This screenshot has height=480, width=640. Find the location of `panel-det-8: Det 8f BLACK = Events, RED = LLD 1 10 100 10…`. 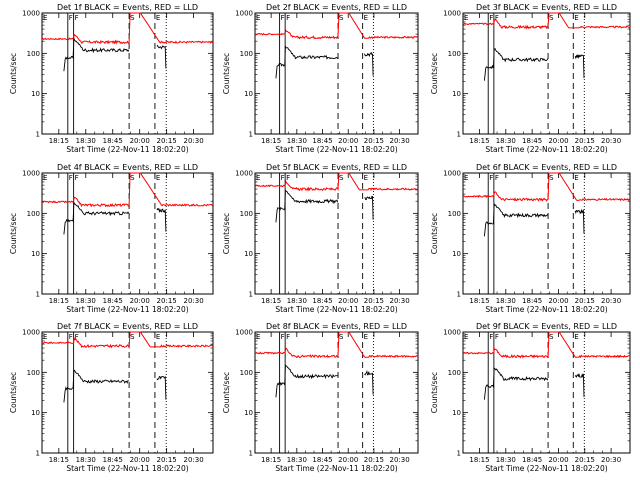

panel-det-8: Det 8f BLACK = Events, RED = LLD 1 10 100 10… is located at coordinates (320, 397).